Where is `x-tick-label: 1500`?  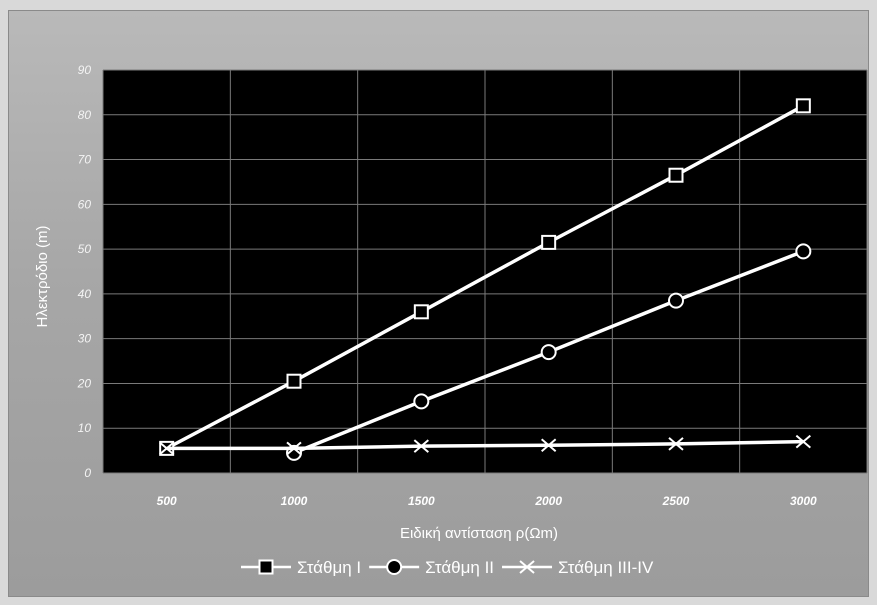 x-tick-label: 1500 is located at coordinates (421, 501).